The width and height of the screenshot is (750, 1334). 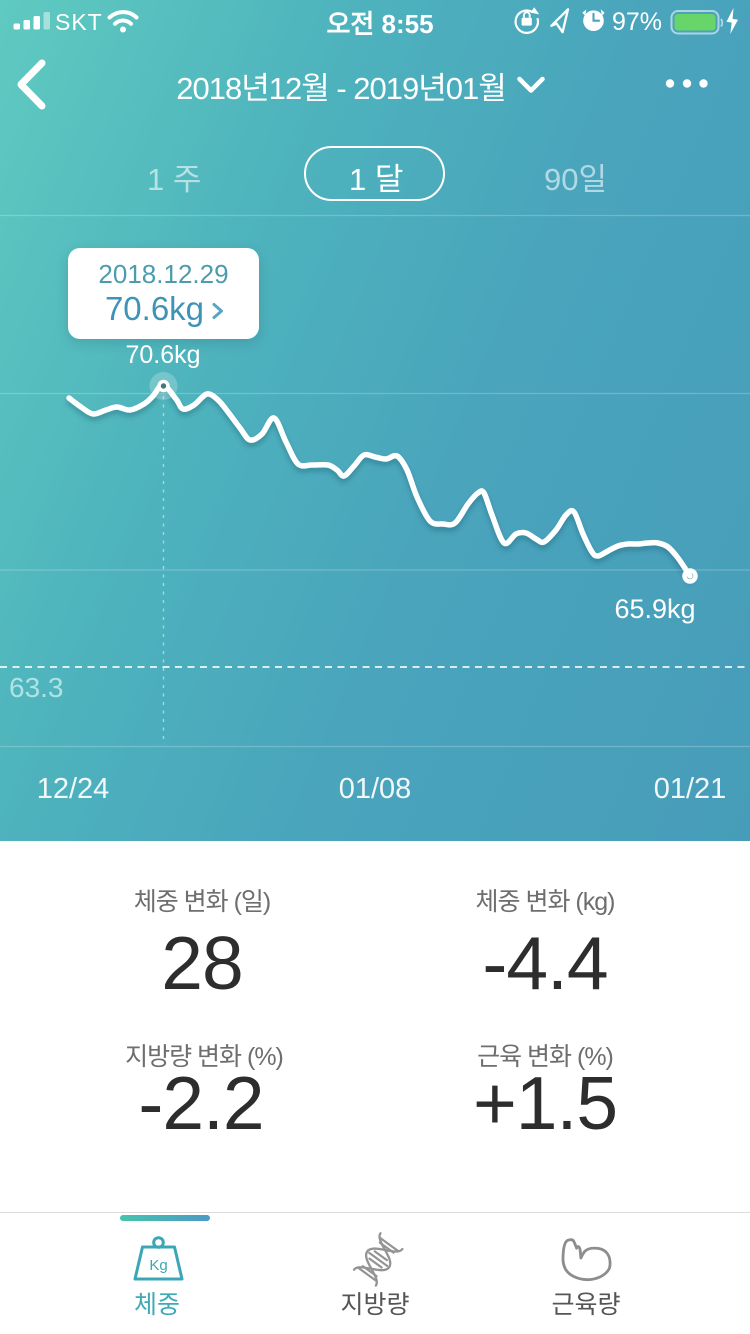 What do you see at coordinates (158, 1265) in the screenshot?
I see `svg-text: Kg` at bounding box center [158, 1265].